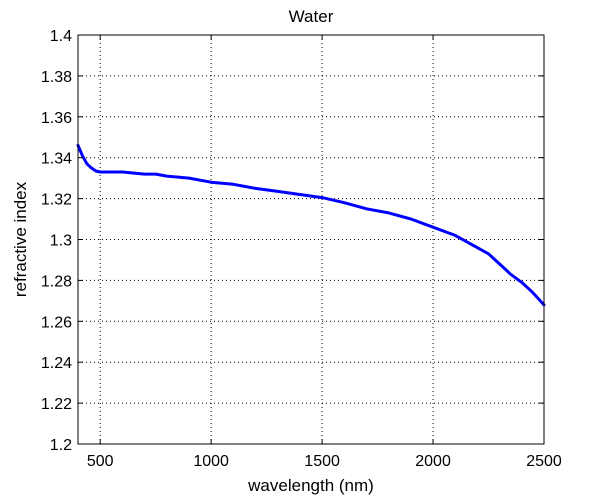 The width and height of the screenshot is (600, 500). I want to click on y-tick-label: 1.32, so click(56, 200).